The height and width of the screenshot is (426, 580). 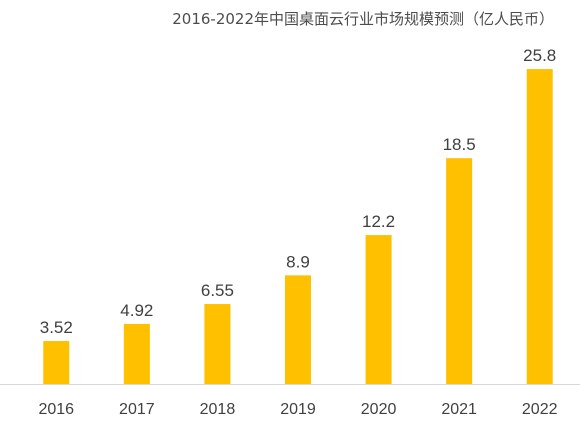 What do you see at coordinates (539, 55) in the screenshot?
I see `data-label-2022: 25.8` at bounding box center [539, 55].